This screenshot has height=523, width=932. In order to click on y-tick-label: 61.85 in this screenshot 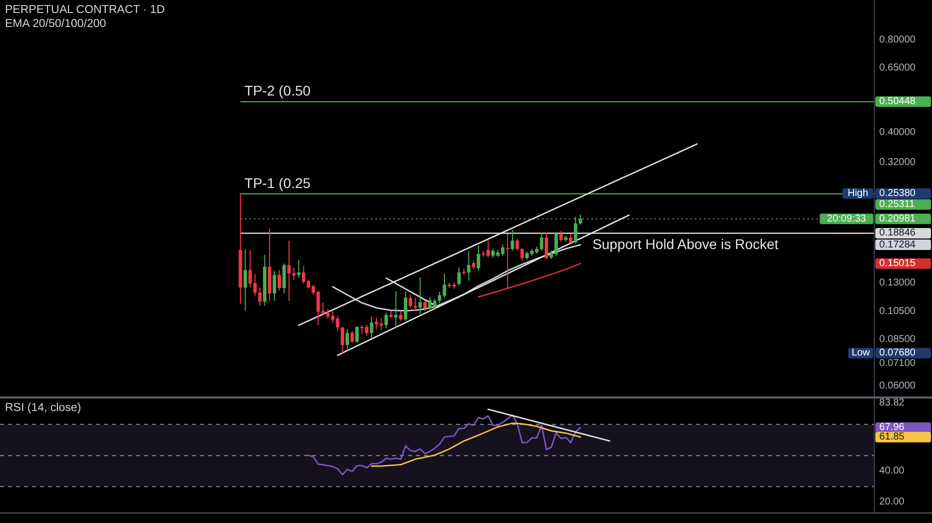, I will do `click(892, 437)`.